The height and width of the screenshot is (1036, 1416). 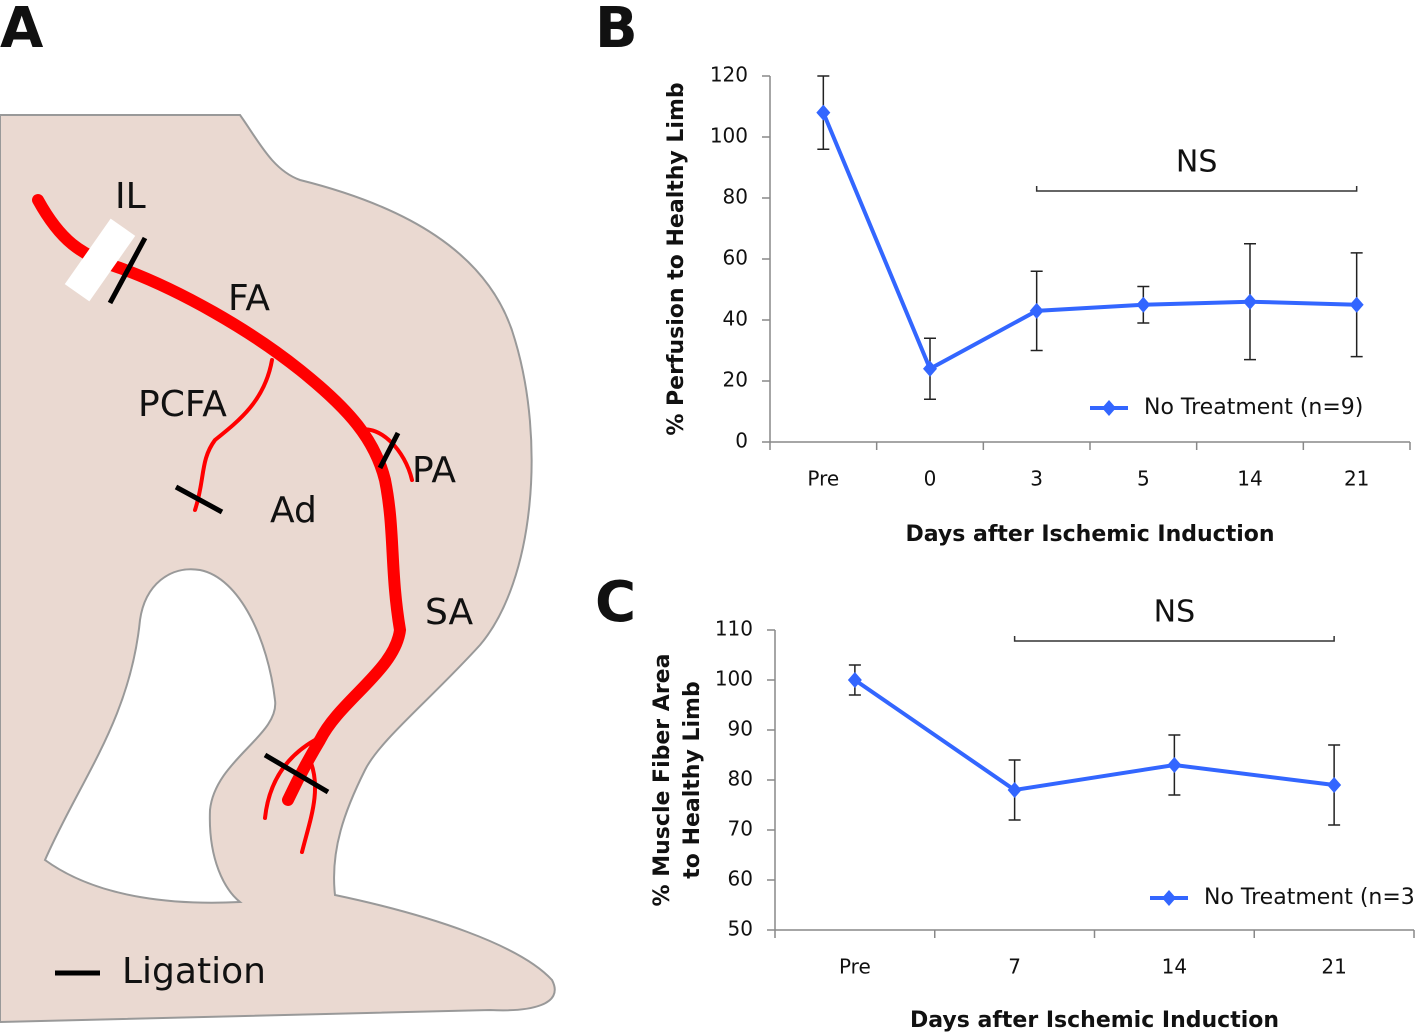 I want to click on y-tick-label: 90, so click(x=740, y=729).